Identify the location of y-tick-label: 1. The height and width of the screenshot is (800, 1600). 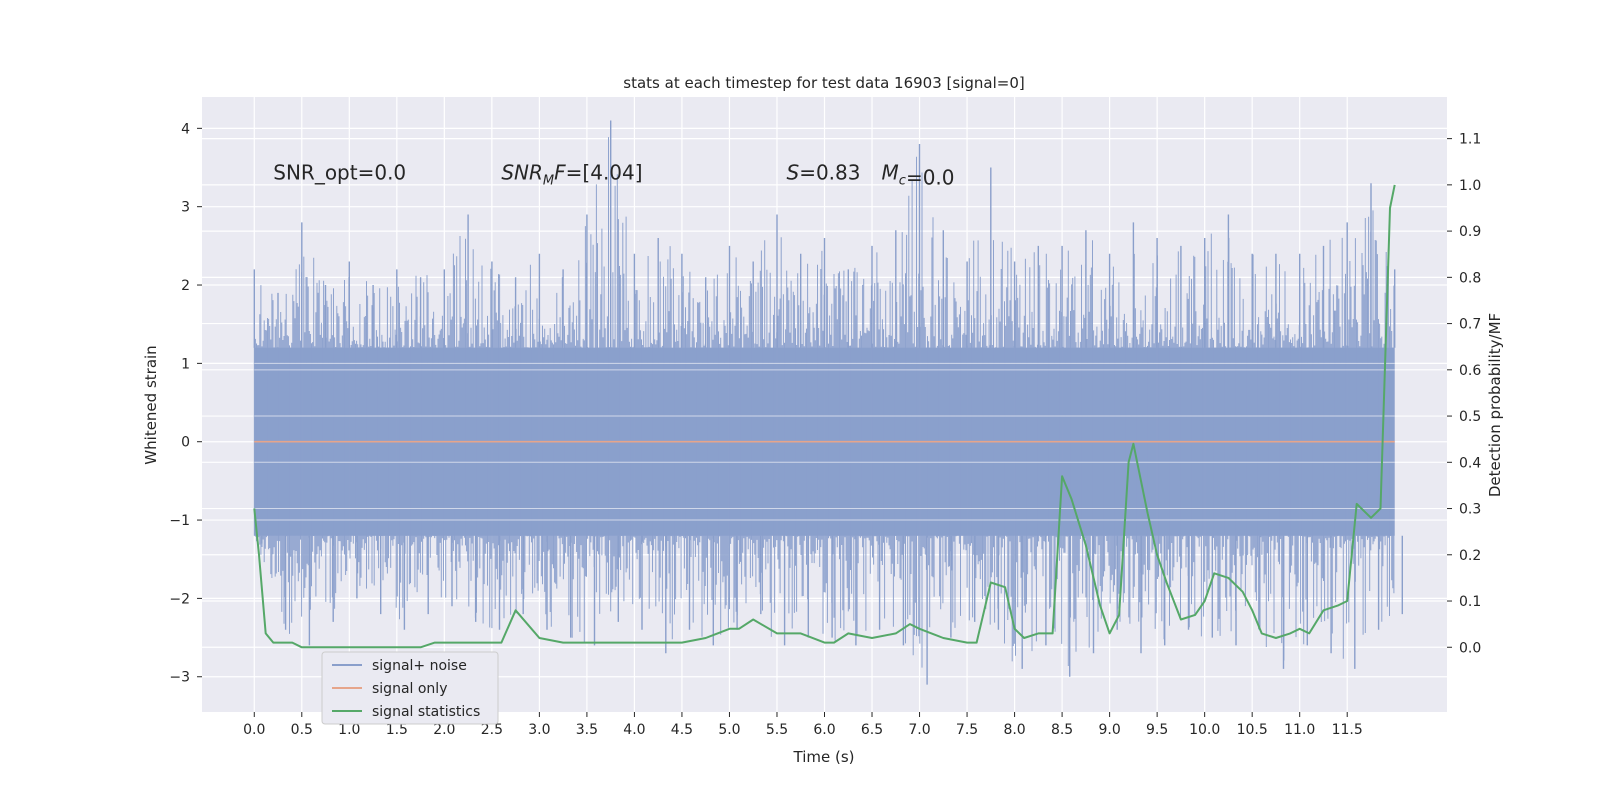
(185, 364).